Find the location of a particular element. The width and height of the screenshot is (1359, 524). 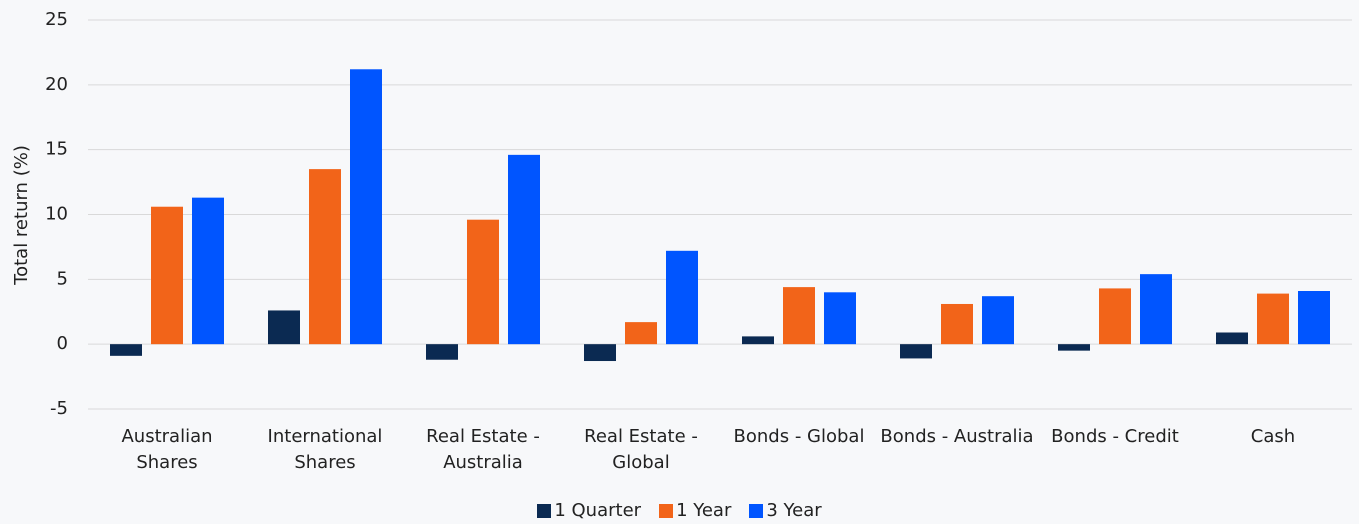

legend-item: 1 Year is located at coordinates (695, 510).